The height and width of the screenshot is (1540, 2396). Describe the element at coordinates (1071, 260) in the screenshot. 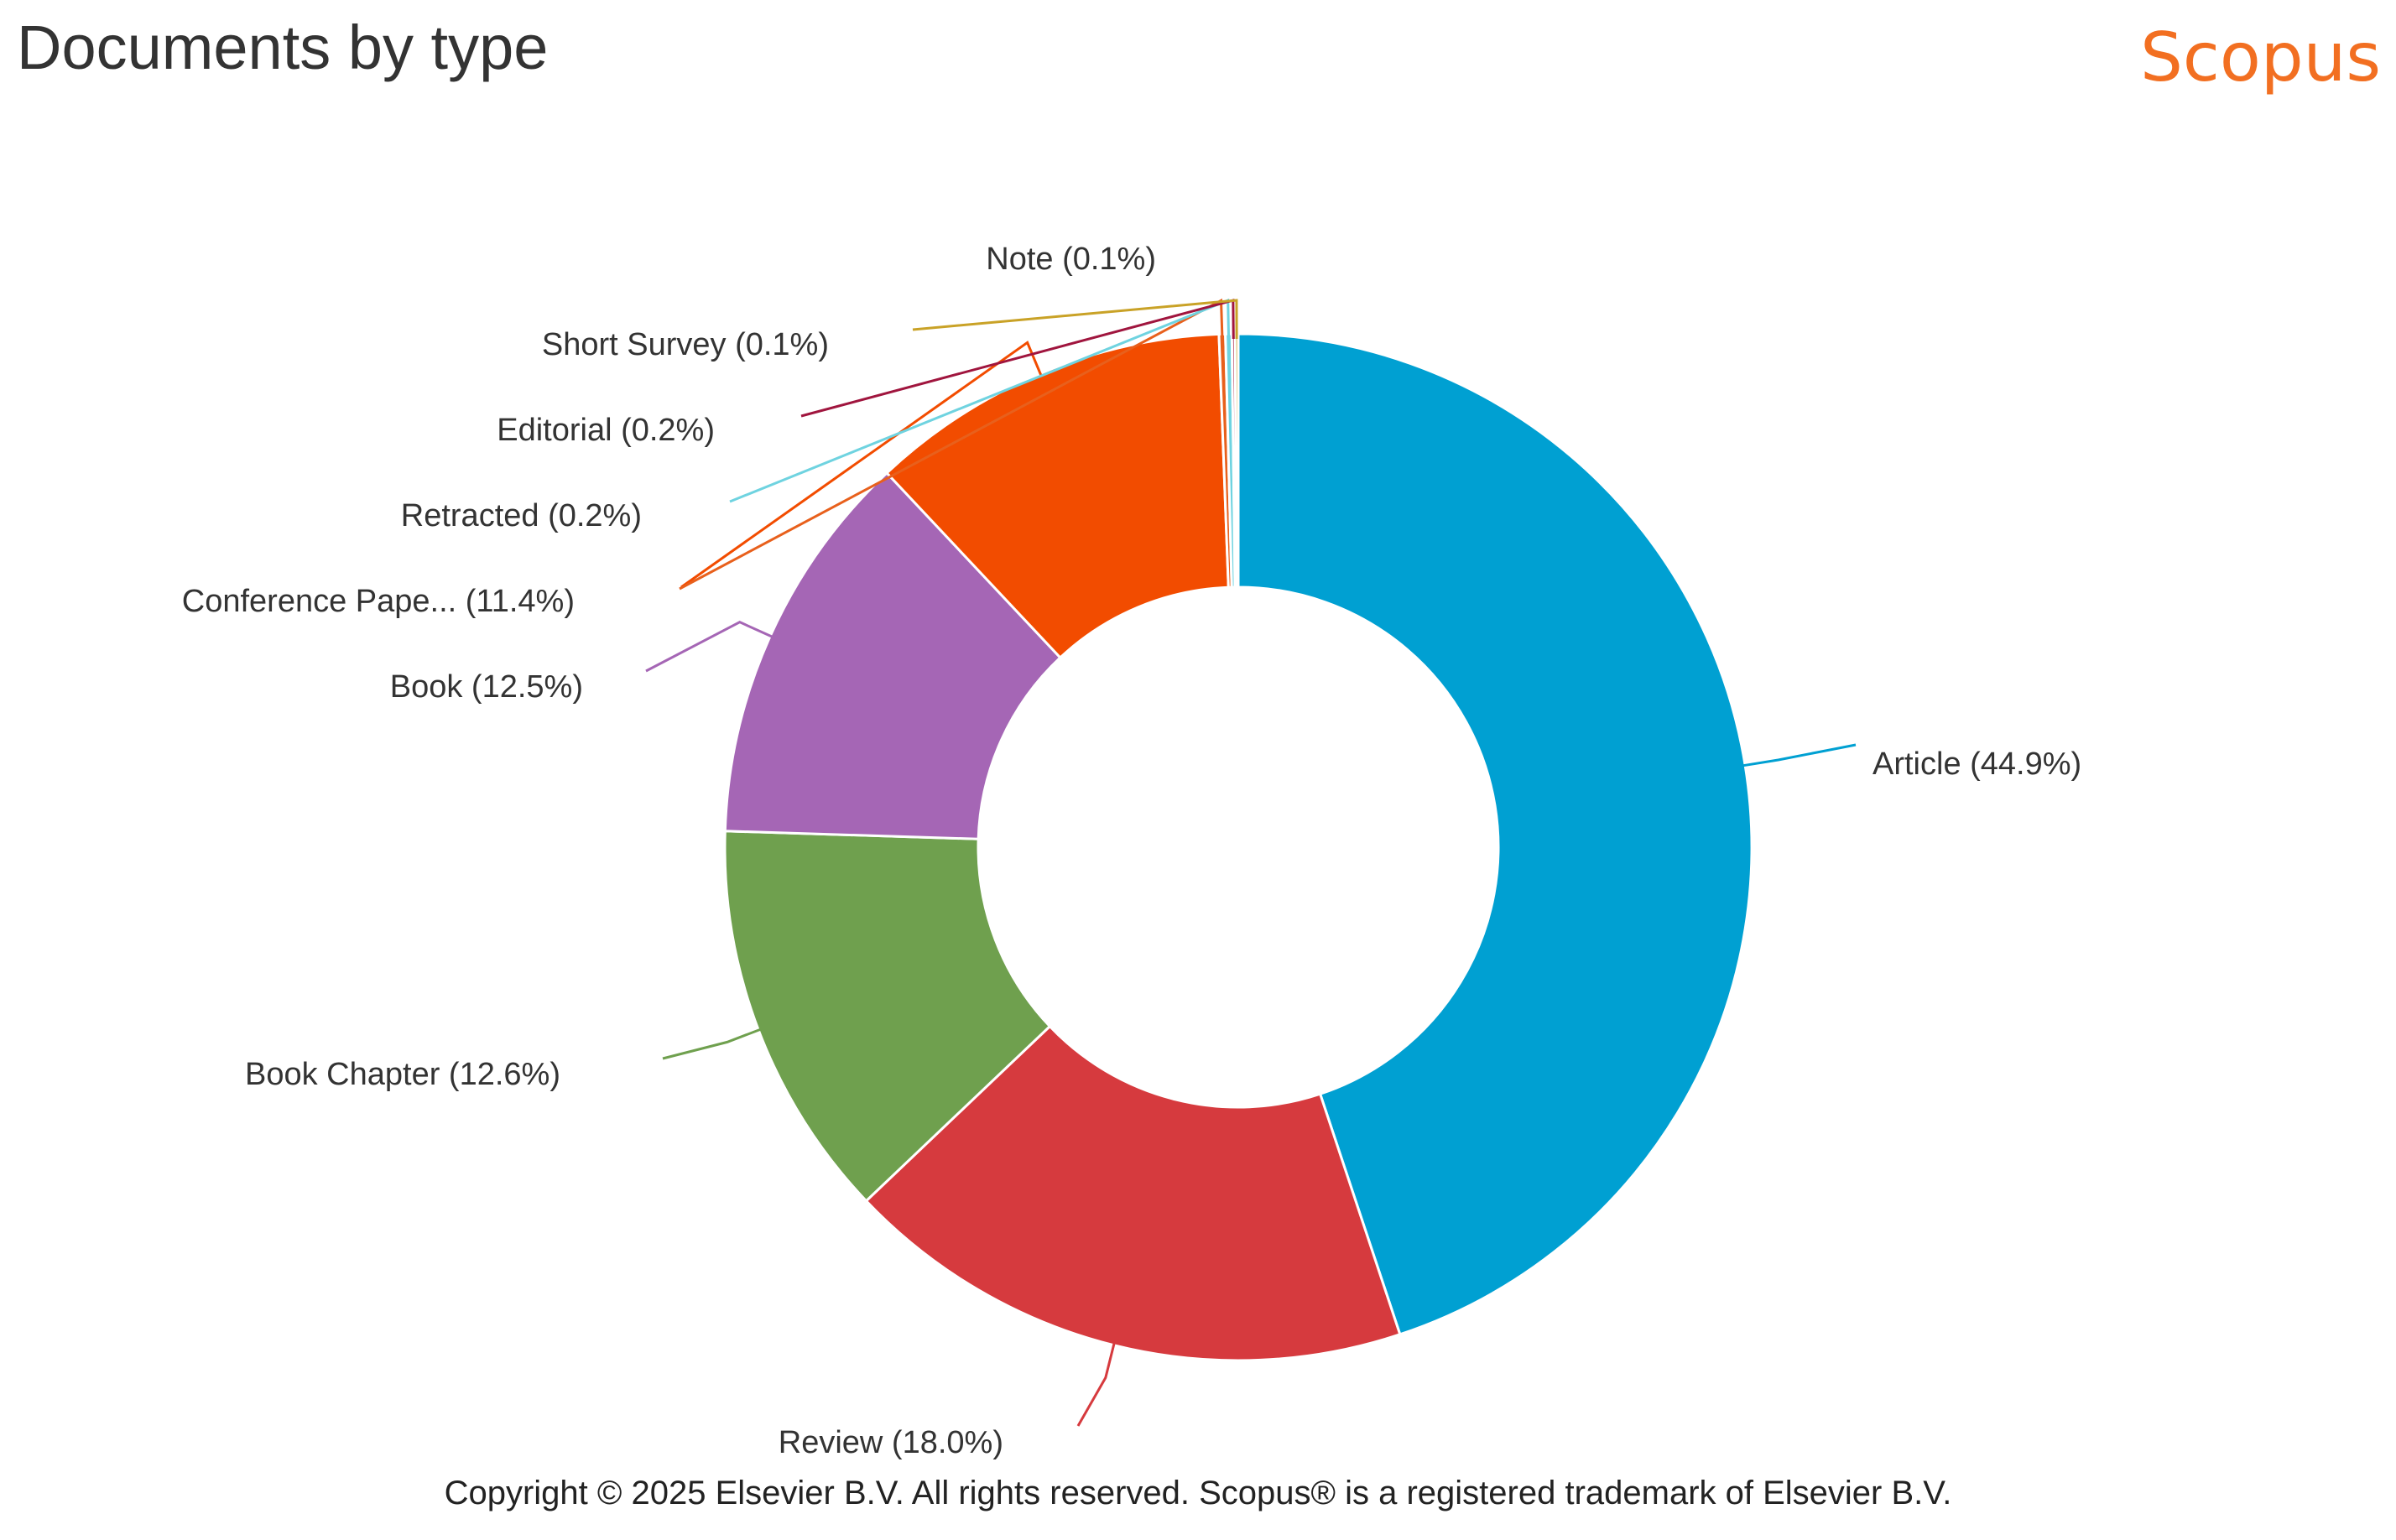

I see `slice-label-note: Note (0.1%)` at that location.